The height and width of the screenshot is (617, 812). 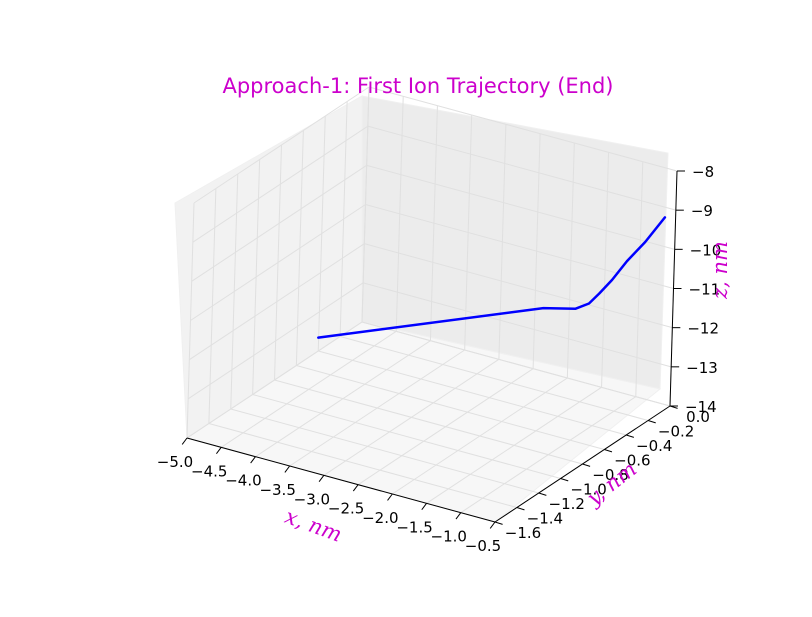 What do you see at coordinates (705, 290) in the screenshot?
I see `z-axis-tick-label: −11` at bounding box center [705, 290].